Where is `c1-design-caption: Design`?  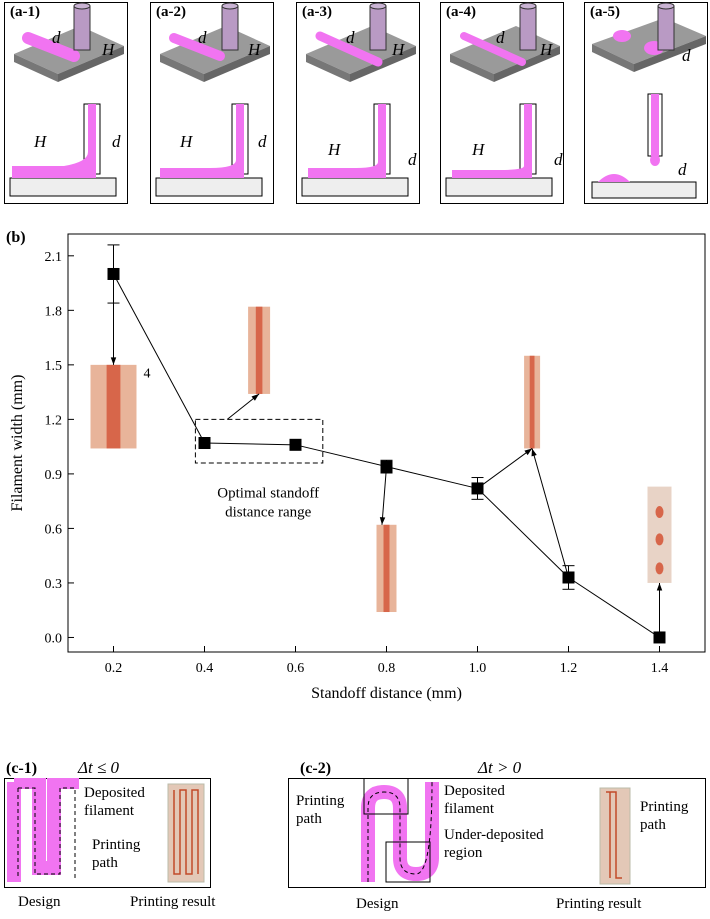 c1-design-caption: Design is located at coordinates (39, 902).